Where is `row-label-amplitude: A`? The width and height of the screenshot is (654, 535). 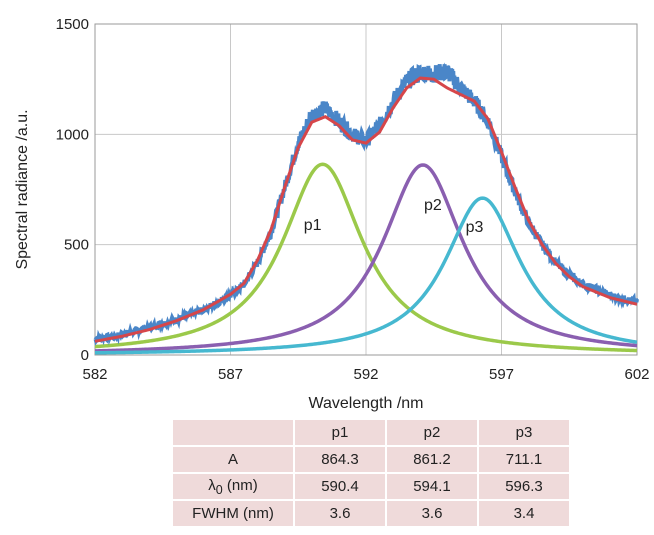 row-label-amplitude: A is located at coordinates (233, 459).